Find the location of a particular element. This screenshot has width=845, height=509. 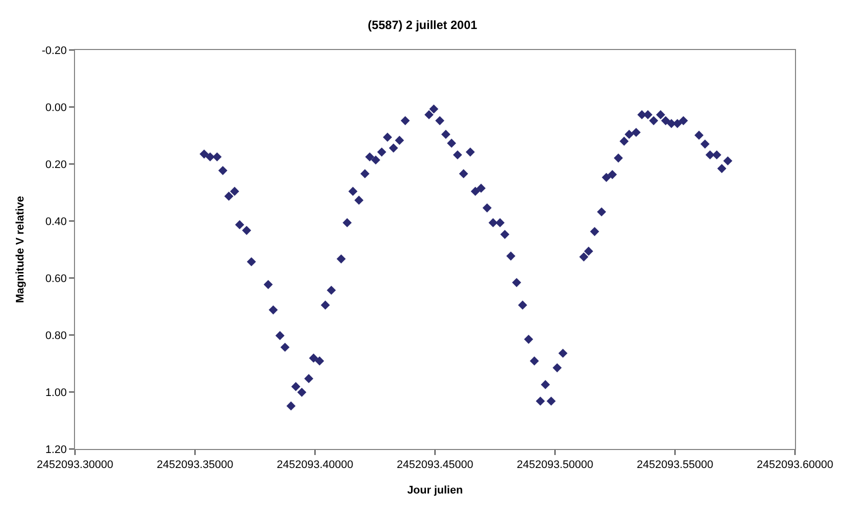

y-axis-title: Magnitude V relative is located at coordinates (20, 249).